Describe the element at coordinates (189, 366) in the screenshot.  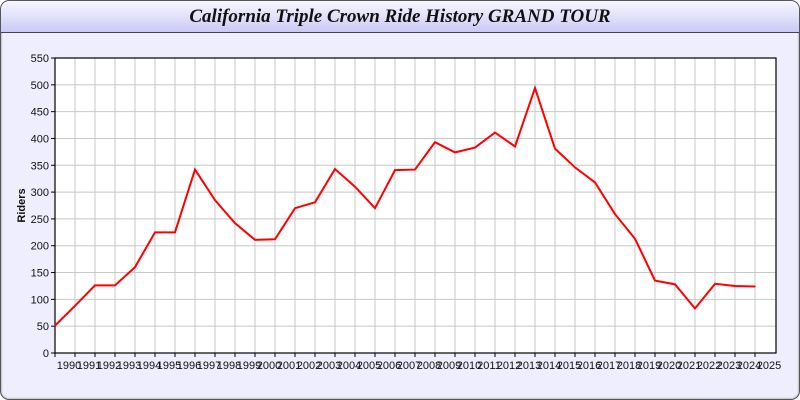
I see `x-tick-label: 1996` at that location.